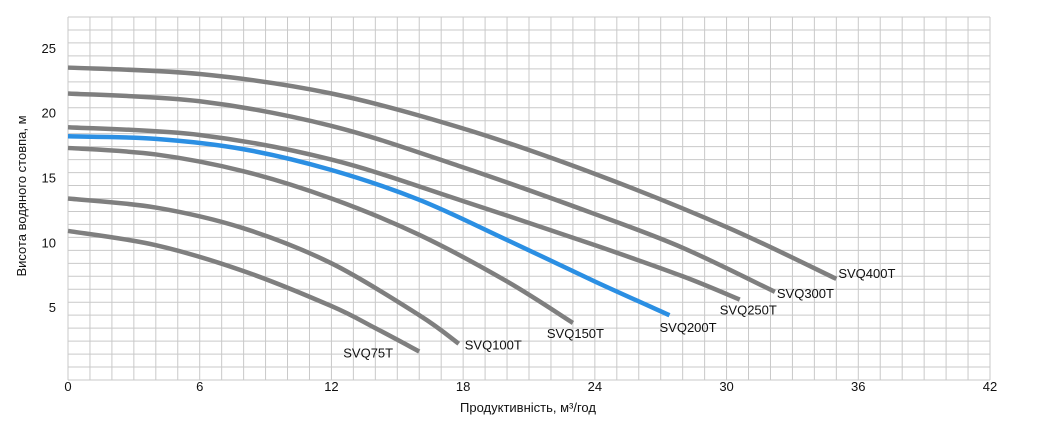 This screenshot has height=431, width=1039. I want to click on curve-label-svq150t: SVQ150T, so click(575, 333).